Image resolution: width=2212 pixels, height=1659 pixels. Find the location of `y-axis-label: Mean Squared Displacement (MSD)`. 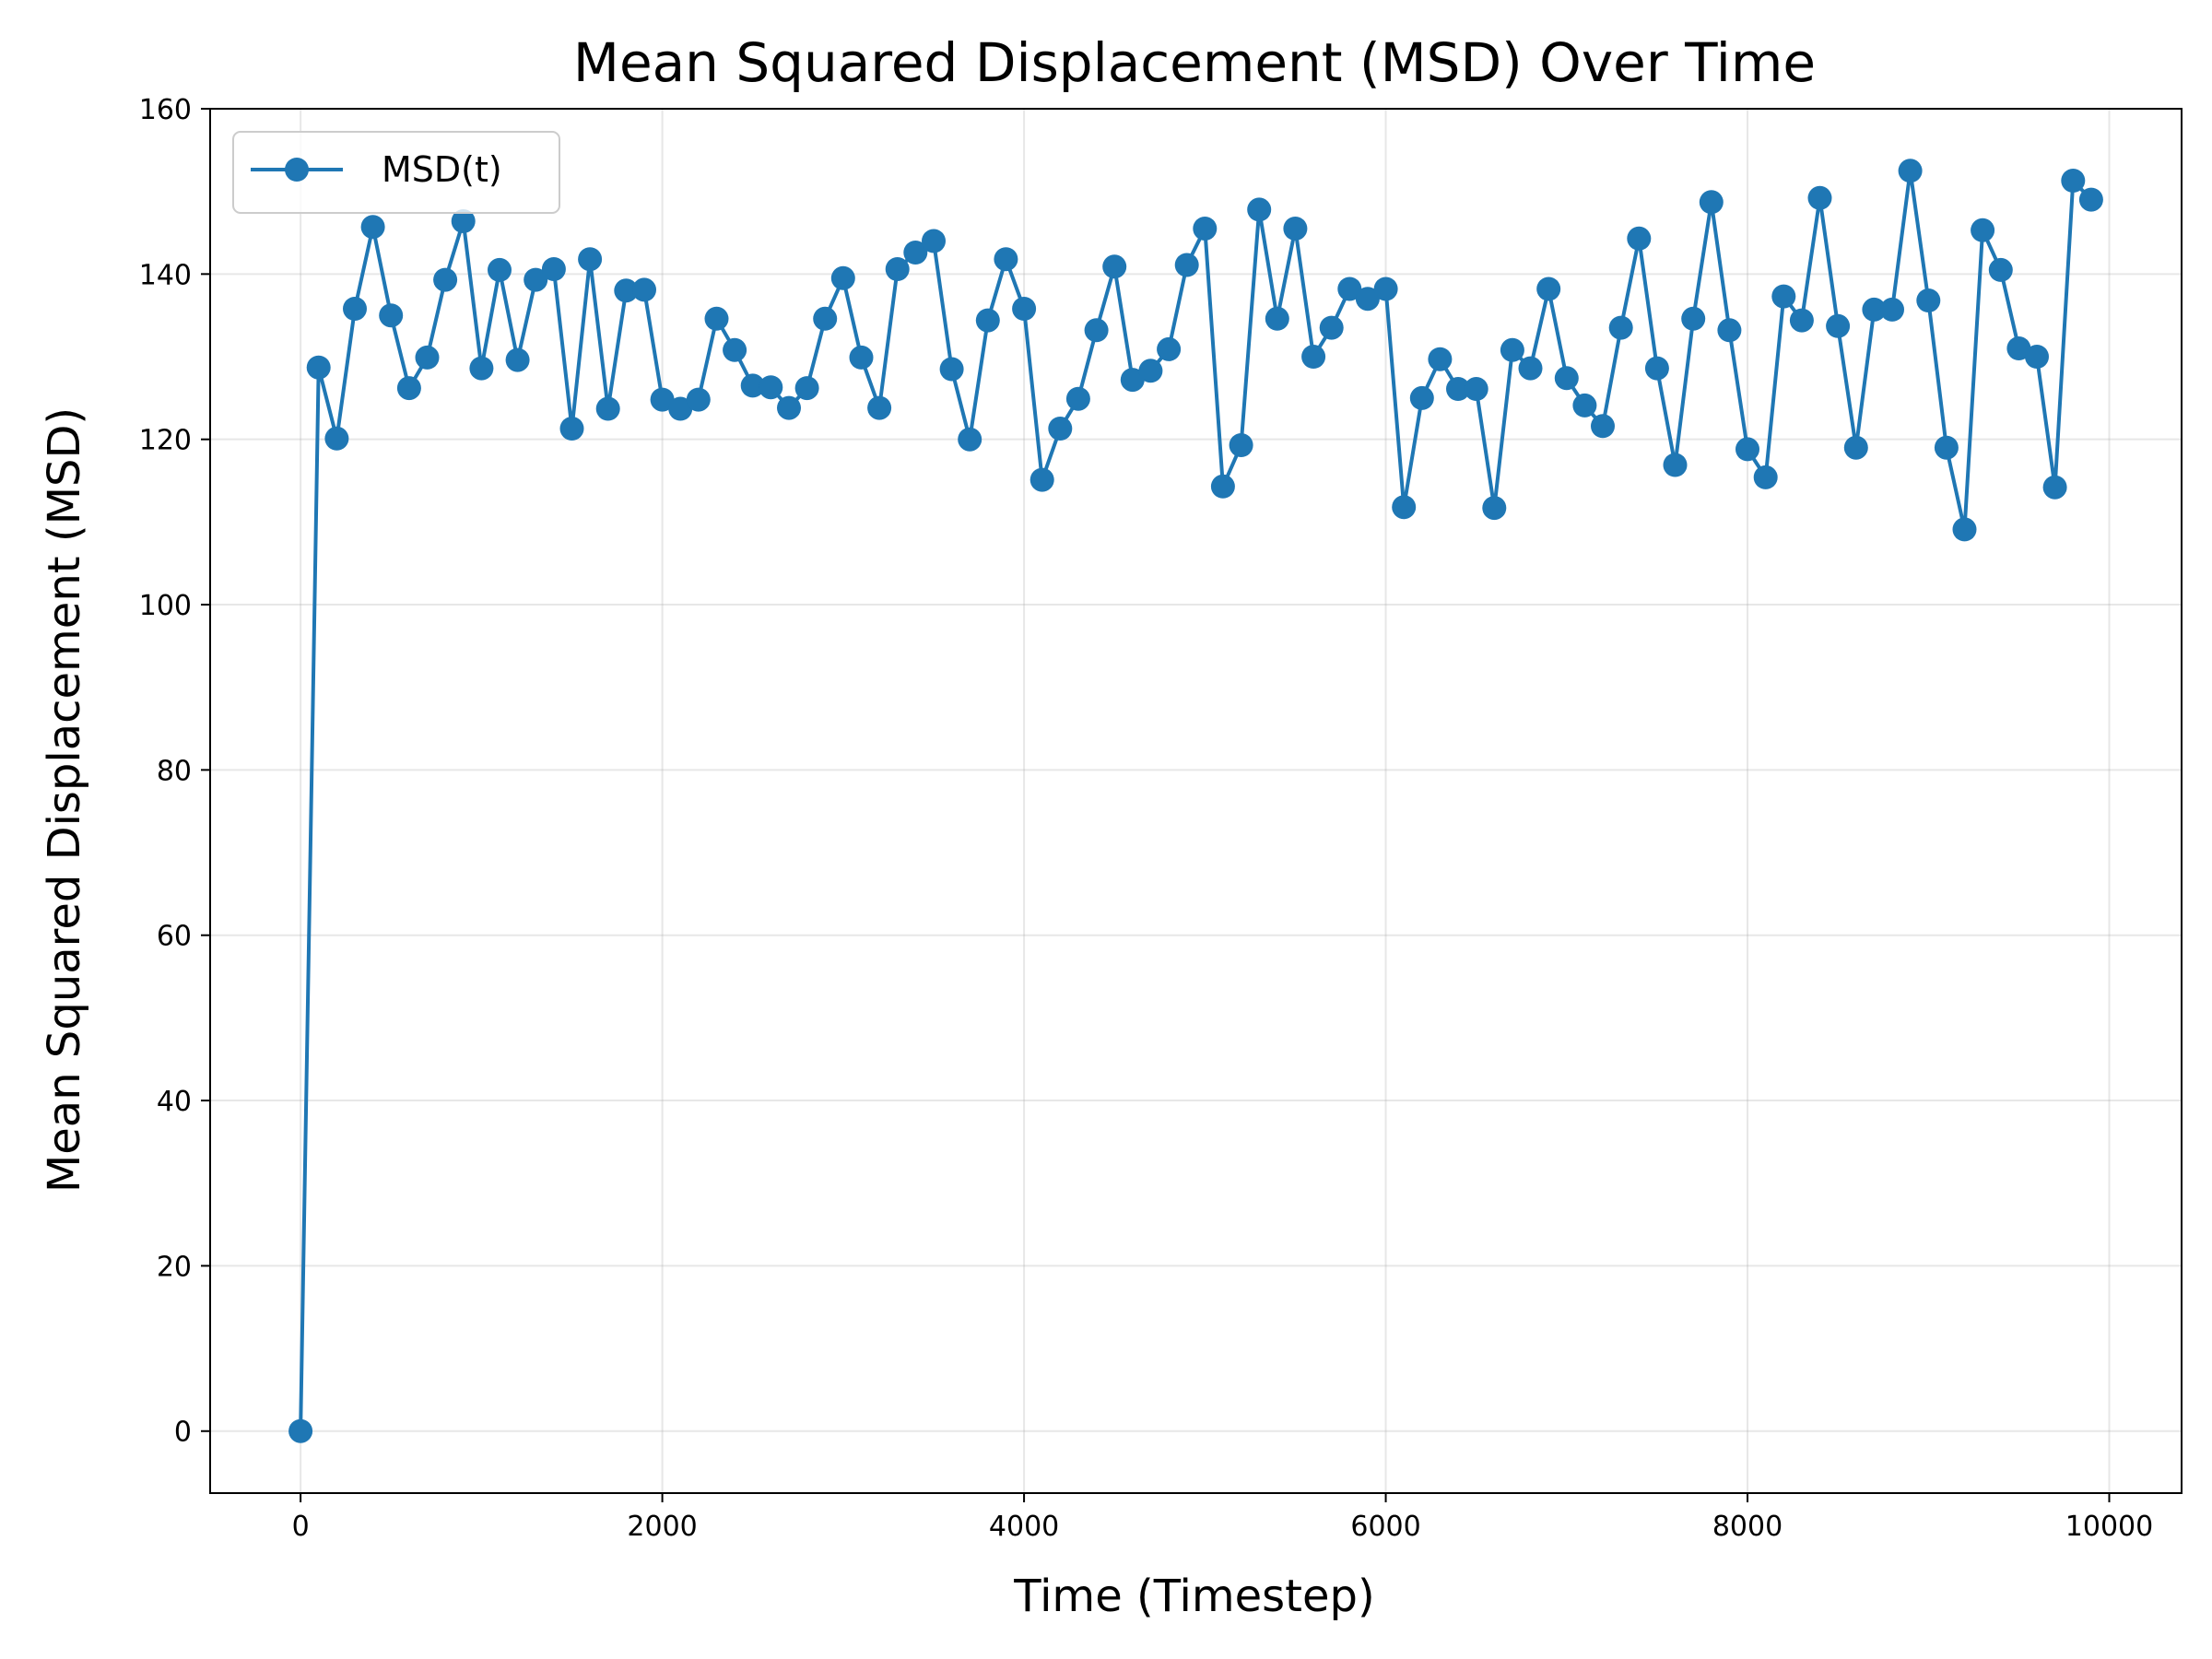

y-axis-label: Mean Squared Displacement (MSD) is located at coordinates (64, 800).